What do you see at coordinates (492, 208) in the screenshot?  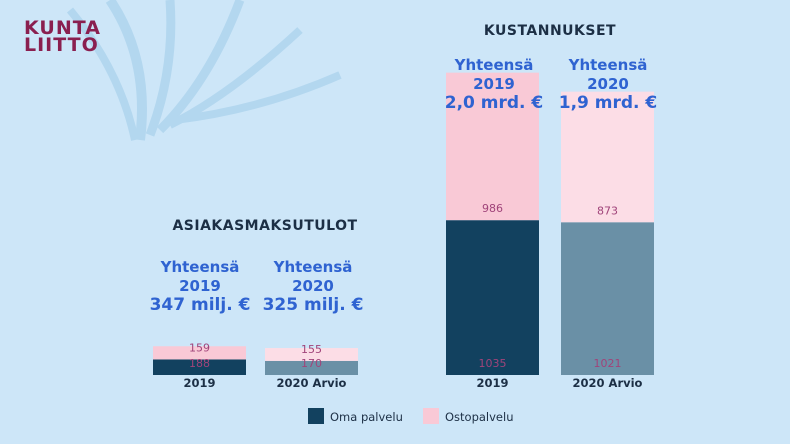 I see `kustannukset-value-label-osto-0: 986` at bounding box center [492, 208].